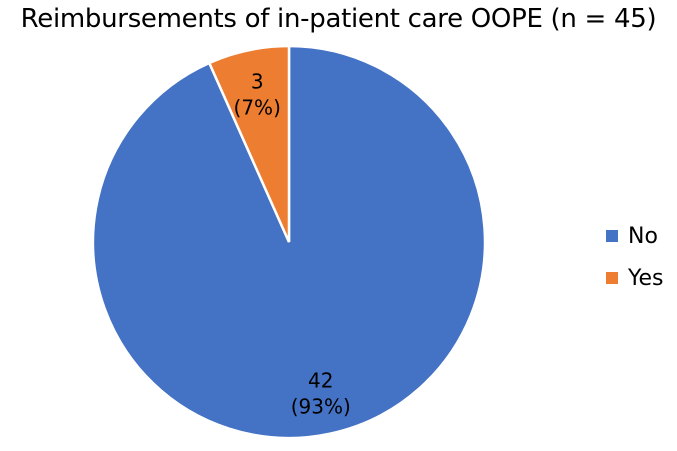 The image size is (677, 451). I want to click on data-label-percent-yes: (7%), so click(257, 107).